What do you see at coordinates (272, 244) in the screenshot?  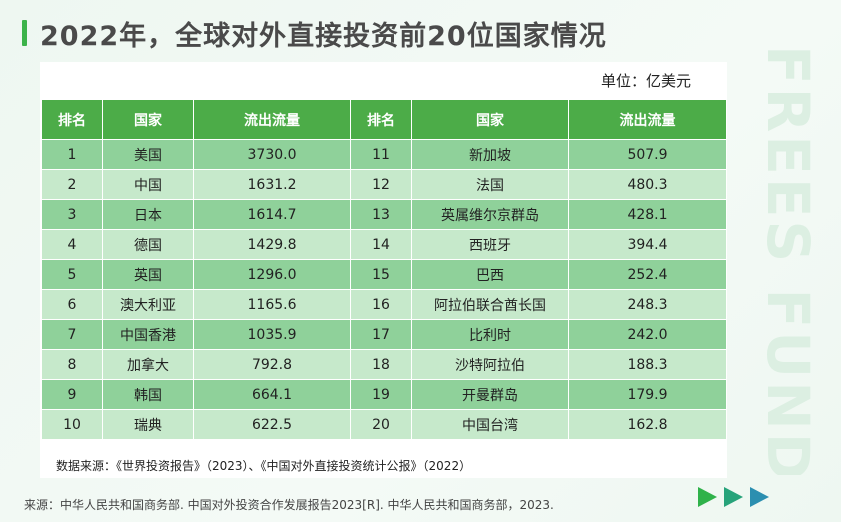 I see `cell-flow-left: 1429.8` at bounding box center [272, 244].